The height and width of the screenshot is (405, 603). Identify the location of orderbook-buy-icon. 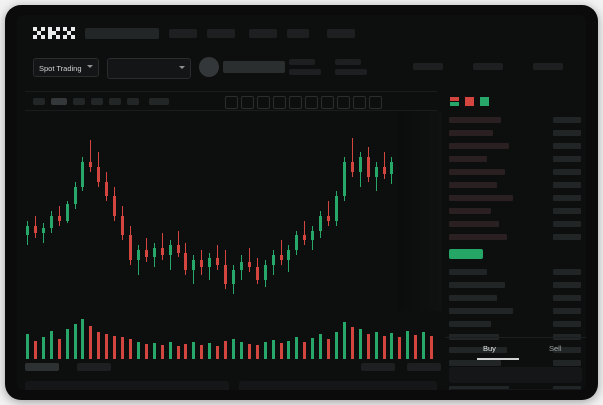
(484, 100).